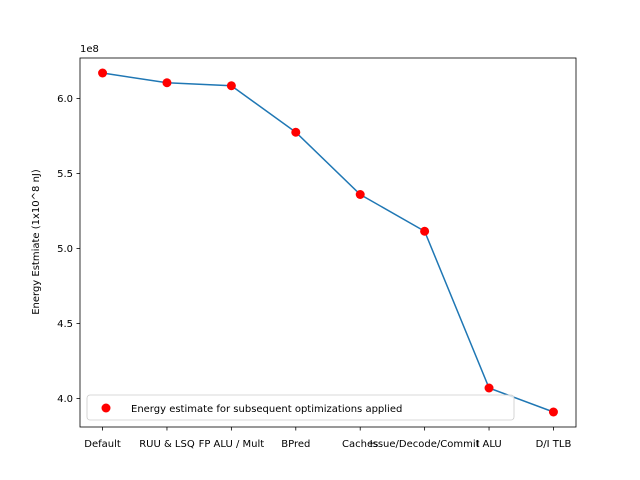 The height and width of the screenshot is (480, 640). I want to click on y-tick-label-0: 4.0, so click(65, 399).